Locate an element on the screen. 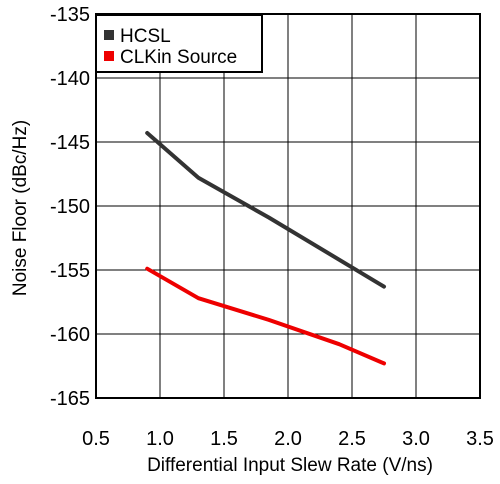 The height and width of the screenshot is (484, 500). legend-box is located at coordinates (179, 43).